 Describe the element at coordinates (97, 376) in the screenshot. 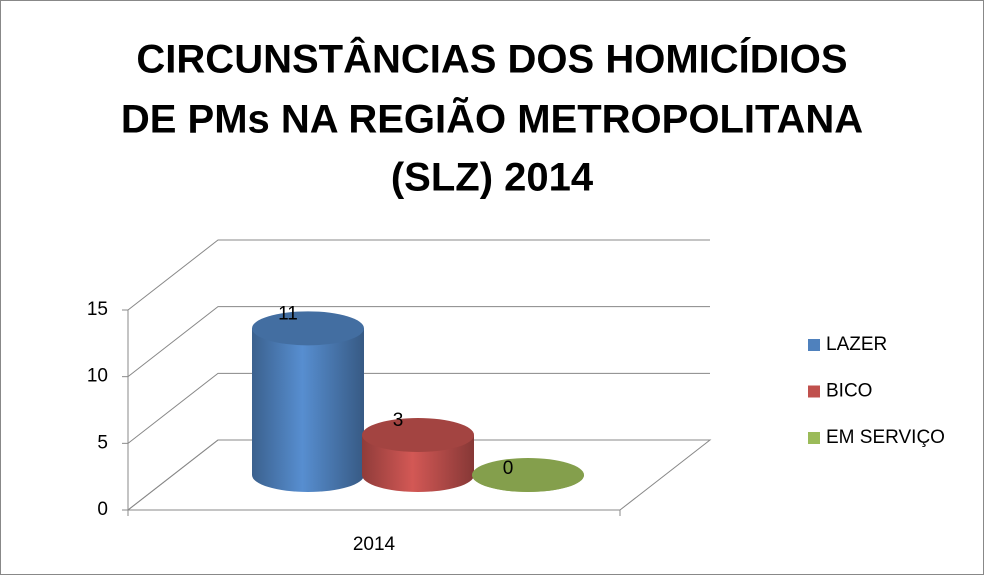

I see `y-tick-label: 10` at that location.